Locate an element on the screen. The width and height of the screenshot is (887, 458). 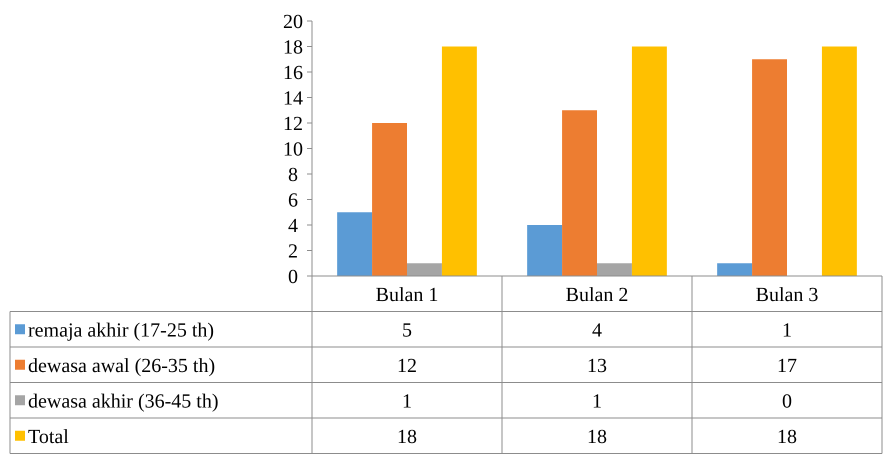
x-tick-label: Bulan 1 is located at coordinates (407, 295).